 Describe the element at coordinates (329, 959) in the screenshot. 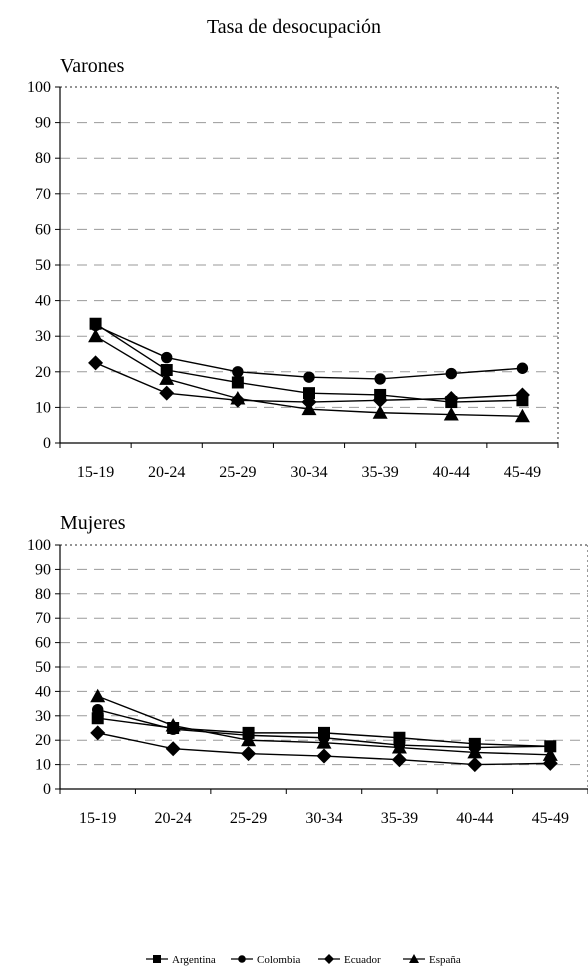

I see `legend-marker-diamond` at that location.